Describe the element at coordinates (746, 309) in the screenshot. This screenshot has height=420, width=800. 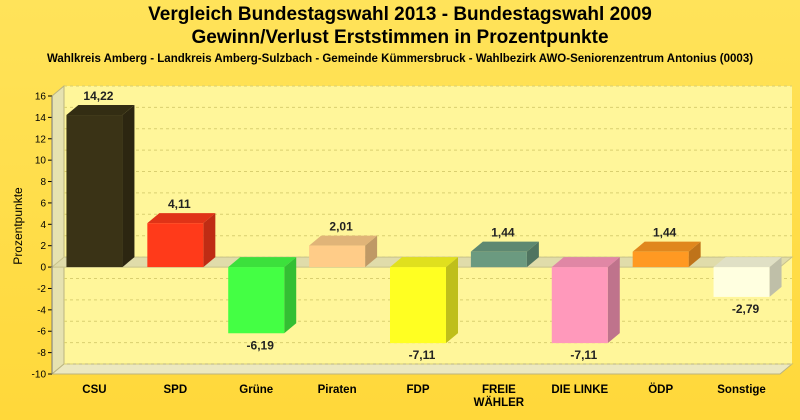
I see `data-label: -2,79` at that location.